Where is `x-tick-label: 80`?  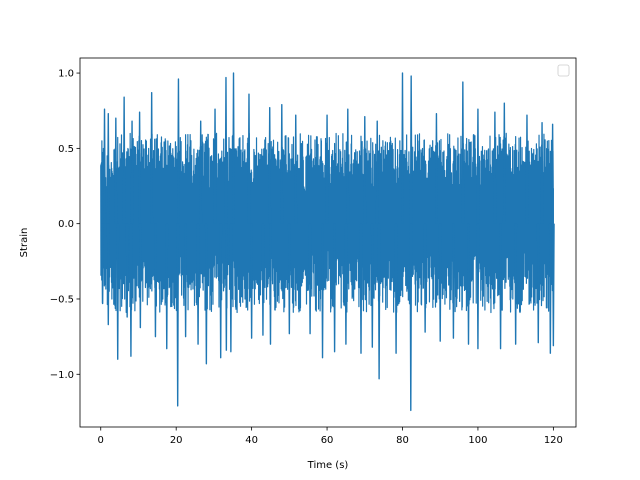
x-tick-label: 80 is located at coordinates (402, 440).